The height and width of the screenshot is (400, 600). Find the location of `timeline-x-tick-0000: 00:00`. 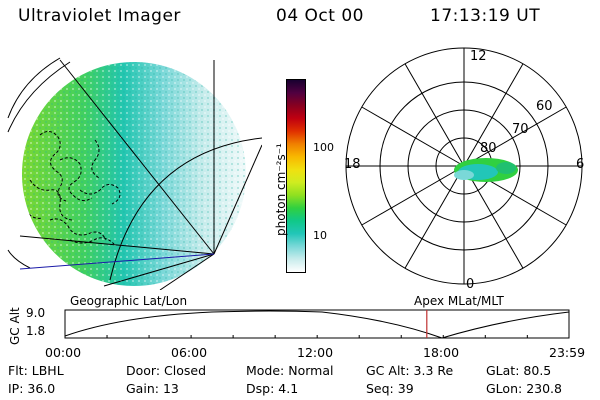

timeline-x-tick-0000: 00:00 is located at coordinates (63, 352).